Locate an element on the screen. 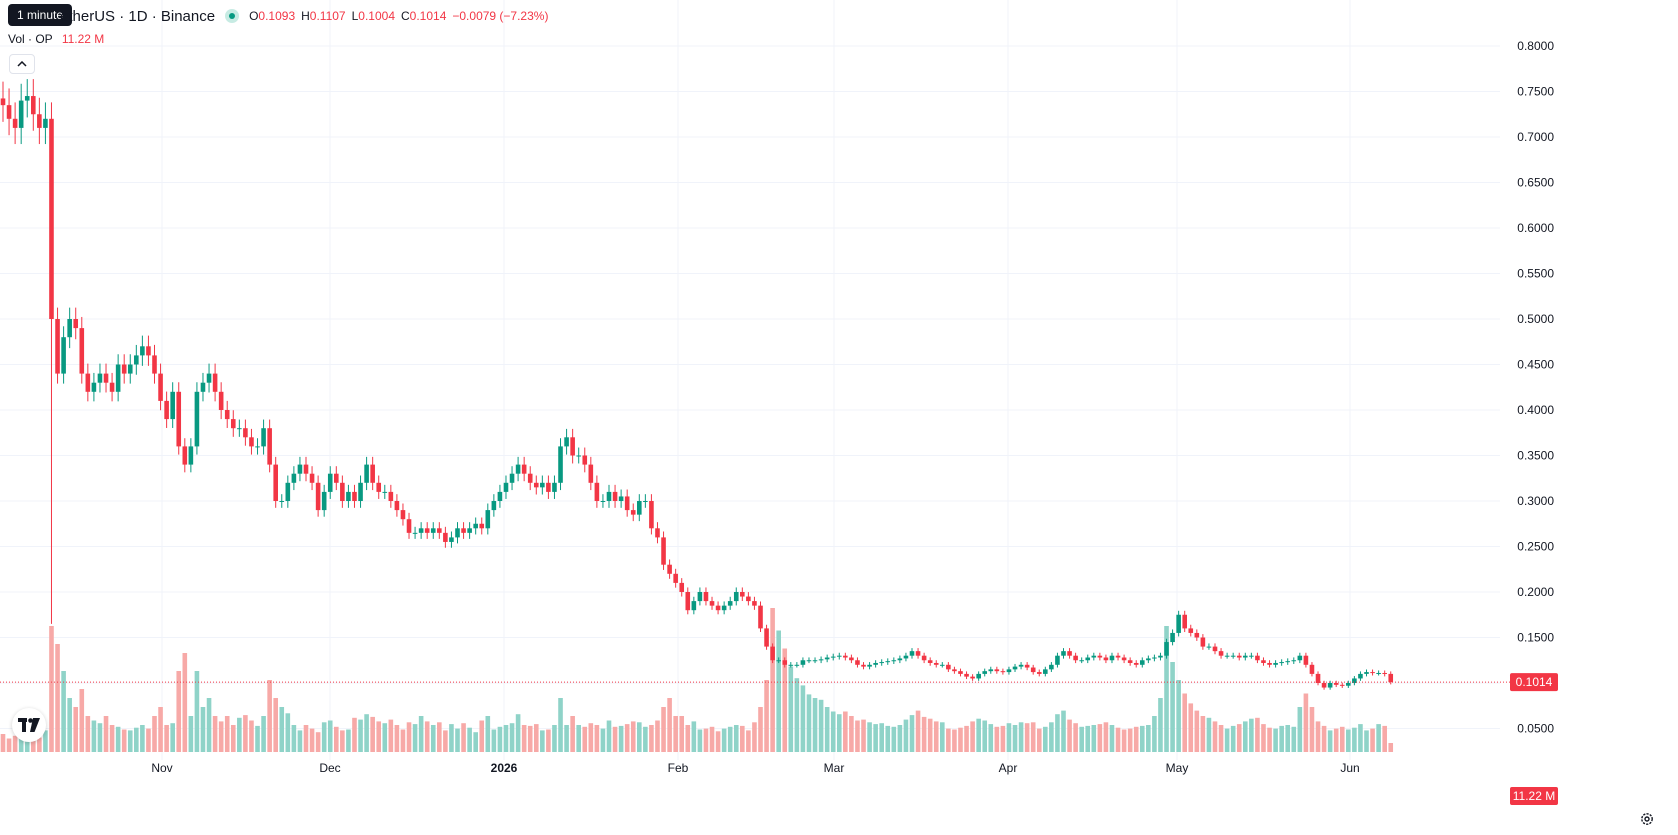 Image resolution: width=1678 pixels, height=835 pixels. volume-label: Vol · OP is located at coordinates (30, 39).